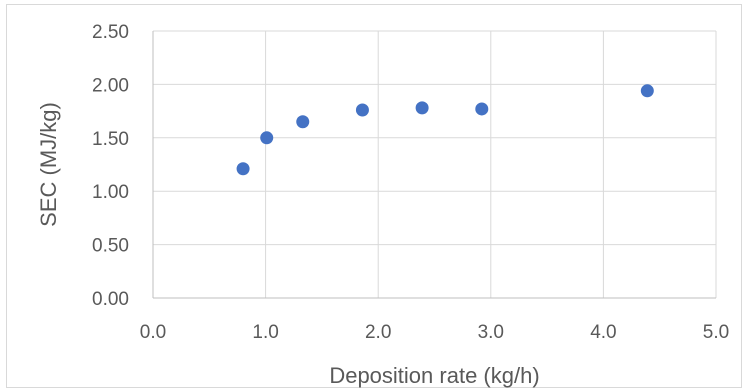  What do you see at coordinates (110, 166) in the screenshot?
I see `y-tick-labels: 0.00 0.50 1.00 1.50 2.00 2.50` at bounding box center [110, 166].